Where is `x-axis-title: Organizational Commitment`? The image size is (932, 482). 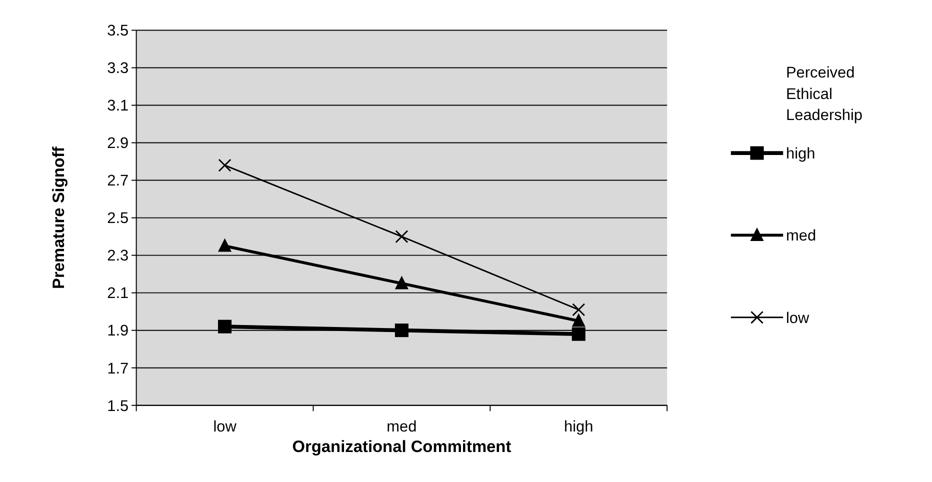 x-axis-title: Organizational Commitment is located at coordinates (402, 447).